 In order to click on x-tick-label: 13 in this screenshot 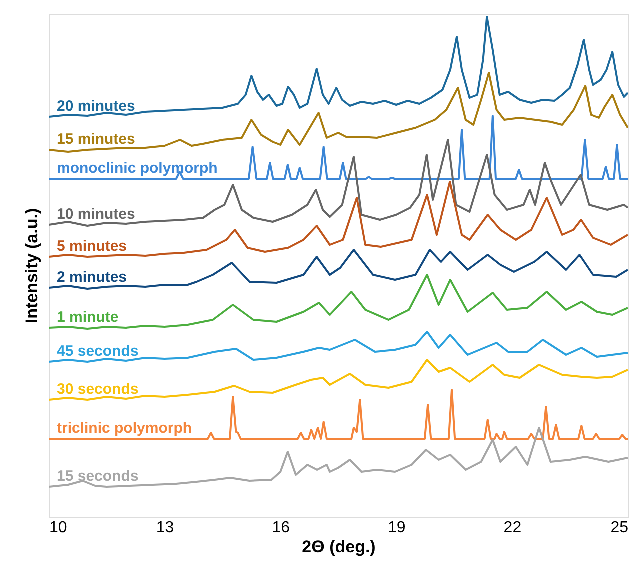, I will do `click(165, 528)`.